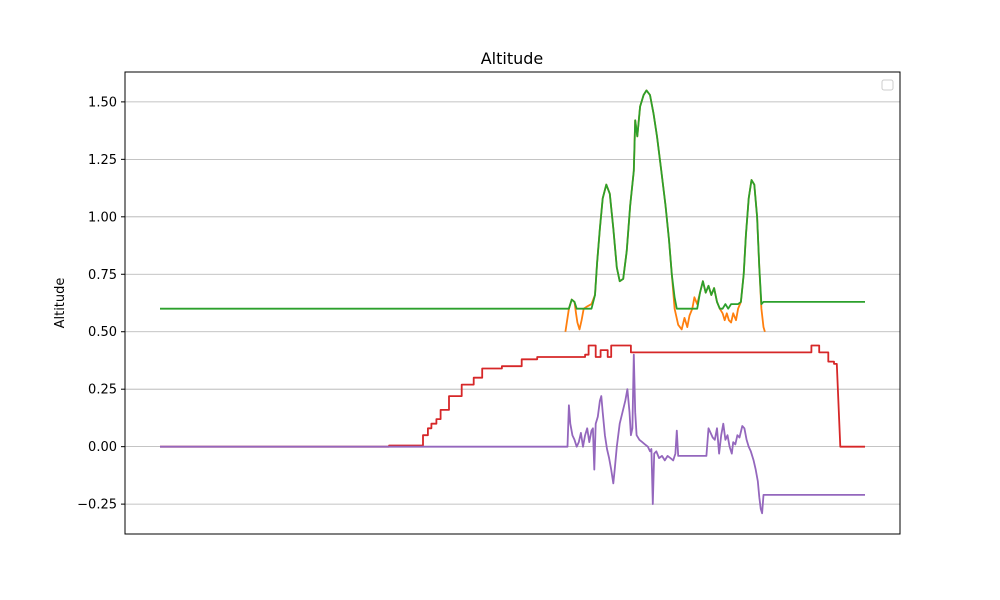 This screenshot has height=600, width=1000. Describe the element at coordinates (102, 390) in the screenshot. I see `y-tick-label: 0.25` at that location.